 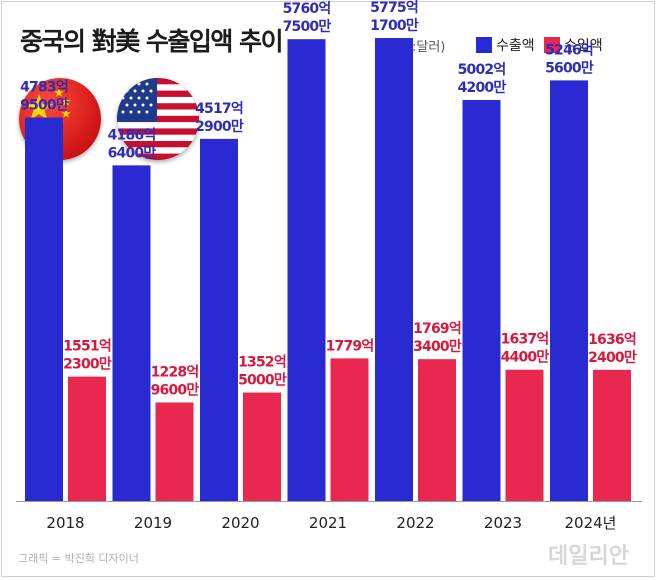 What do you see at coordinates (152, 41) in the screenshot?
I see `chart-title: 중국의 對美 수출입액 추이` at bounding box center [152, 41].